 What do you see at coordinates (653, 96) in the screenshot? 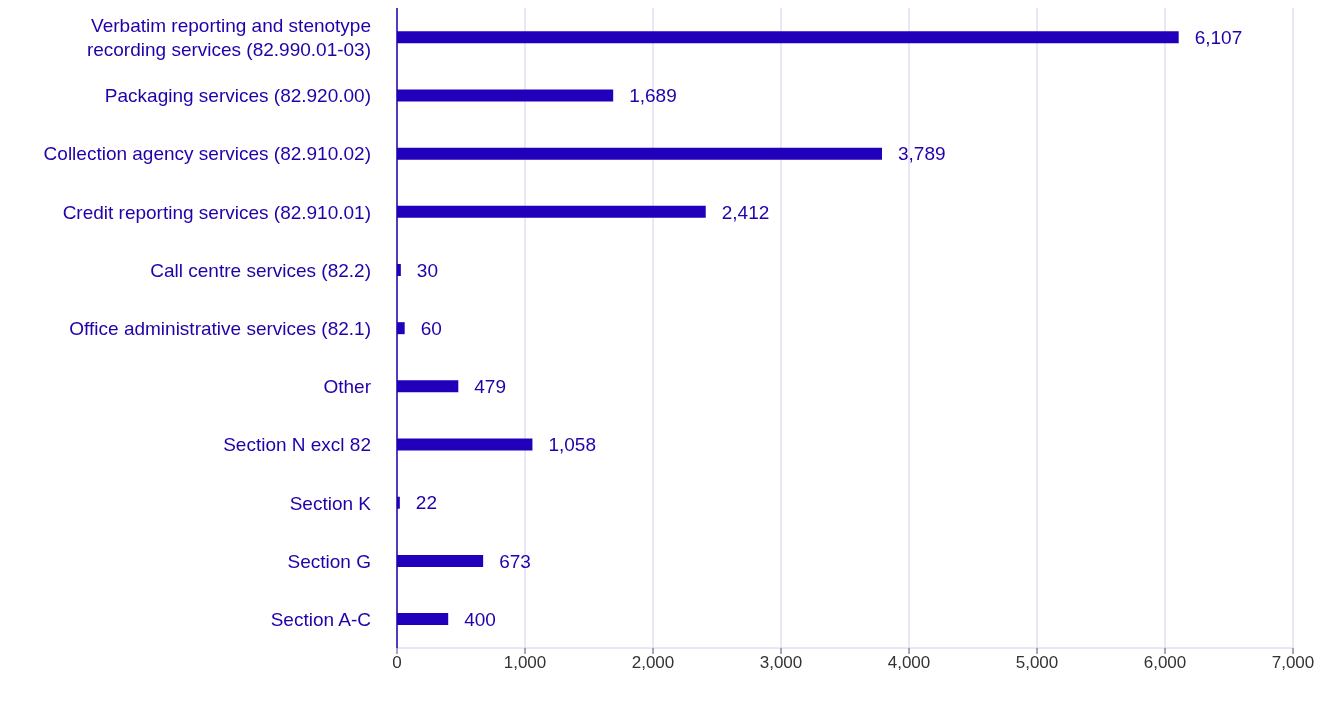
I see `data-label: 1,689` at bounding box center [653, 96].